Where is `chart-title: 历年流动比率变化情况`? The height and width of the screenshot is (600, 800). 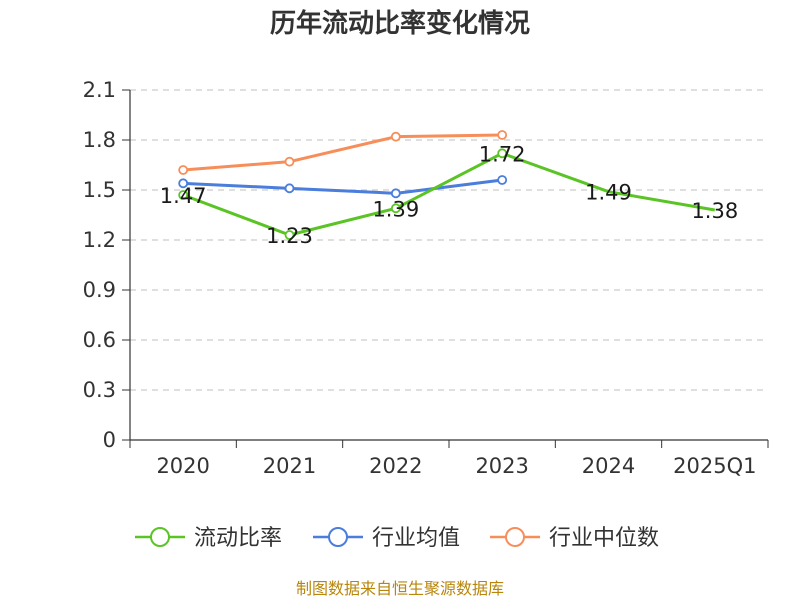
chart-title: 历年流动比率变化情况 is located at coordinates (400, 23).